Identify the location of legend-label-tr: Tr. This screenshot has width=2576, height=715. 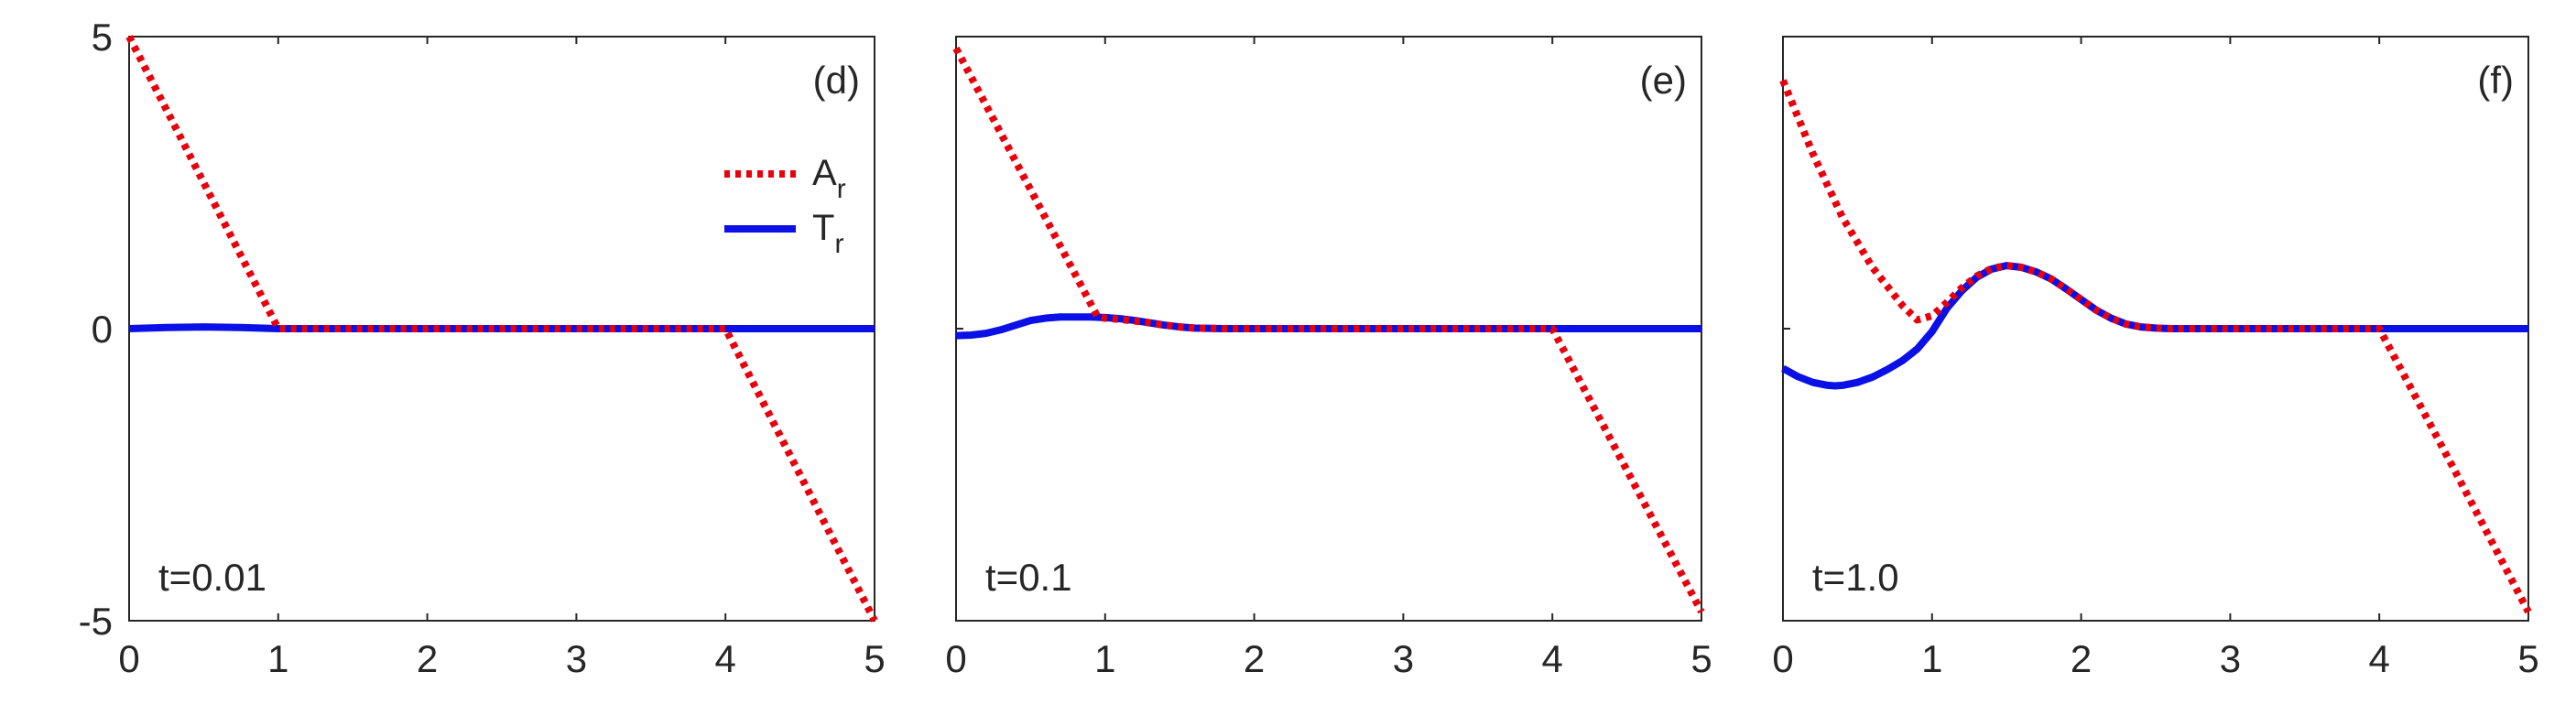
(827, 233).